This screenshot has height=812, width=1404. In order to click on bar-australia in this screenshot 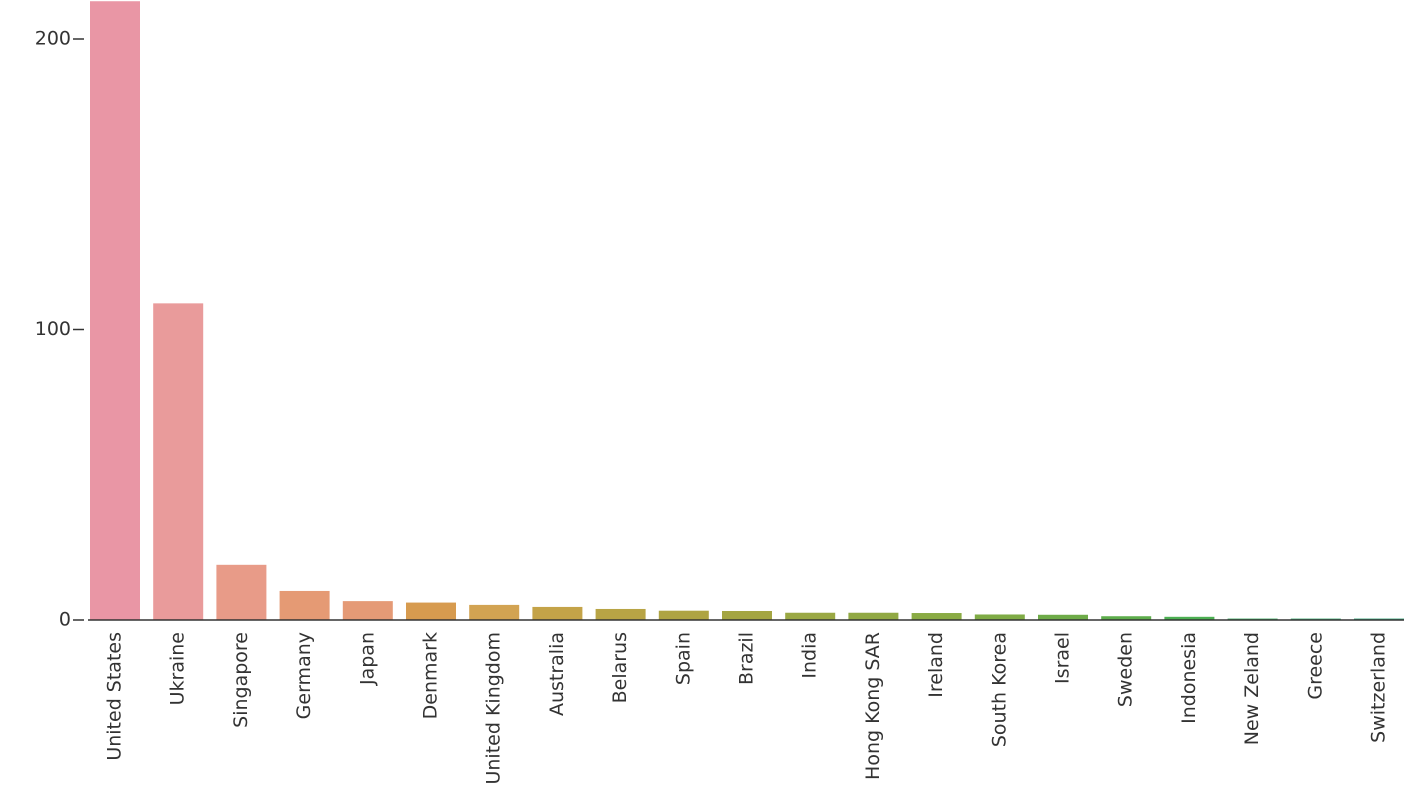, I will do `click(557, 613)`.